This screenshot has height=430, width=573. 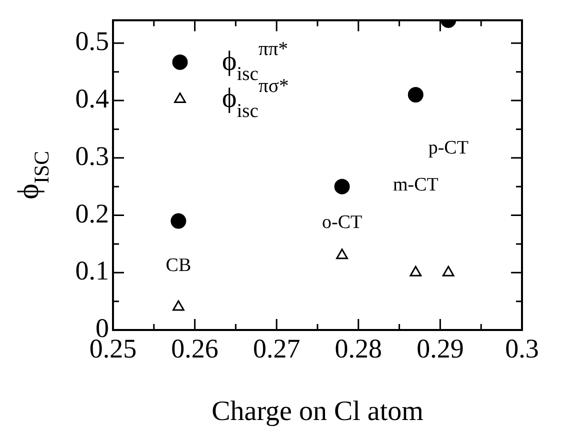 What do you see at coordinates (33, 175) in the screenshot?
I see `y-axis-title: ϕISC` at bounding box center [33, 175].